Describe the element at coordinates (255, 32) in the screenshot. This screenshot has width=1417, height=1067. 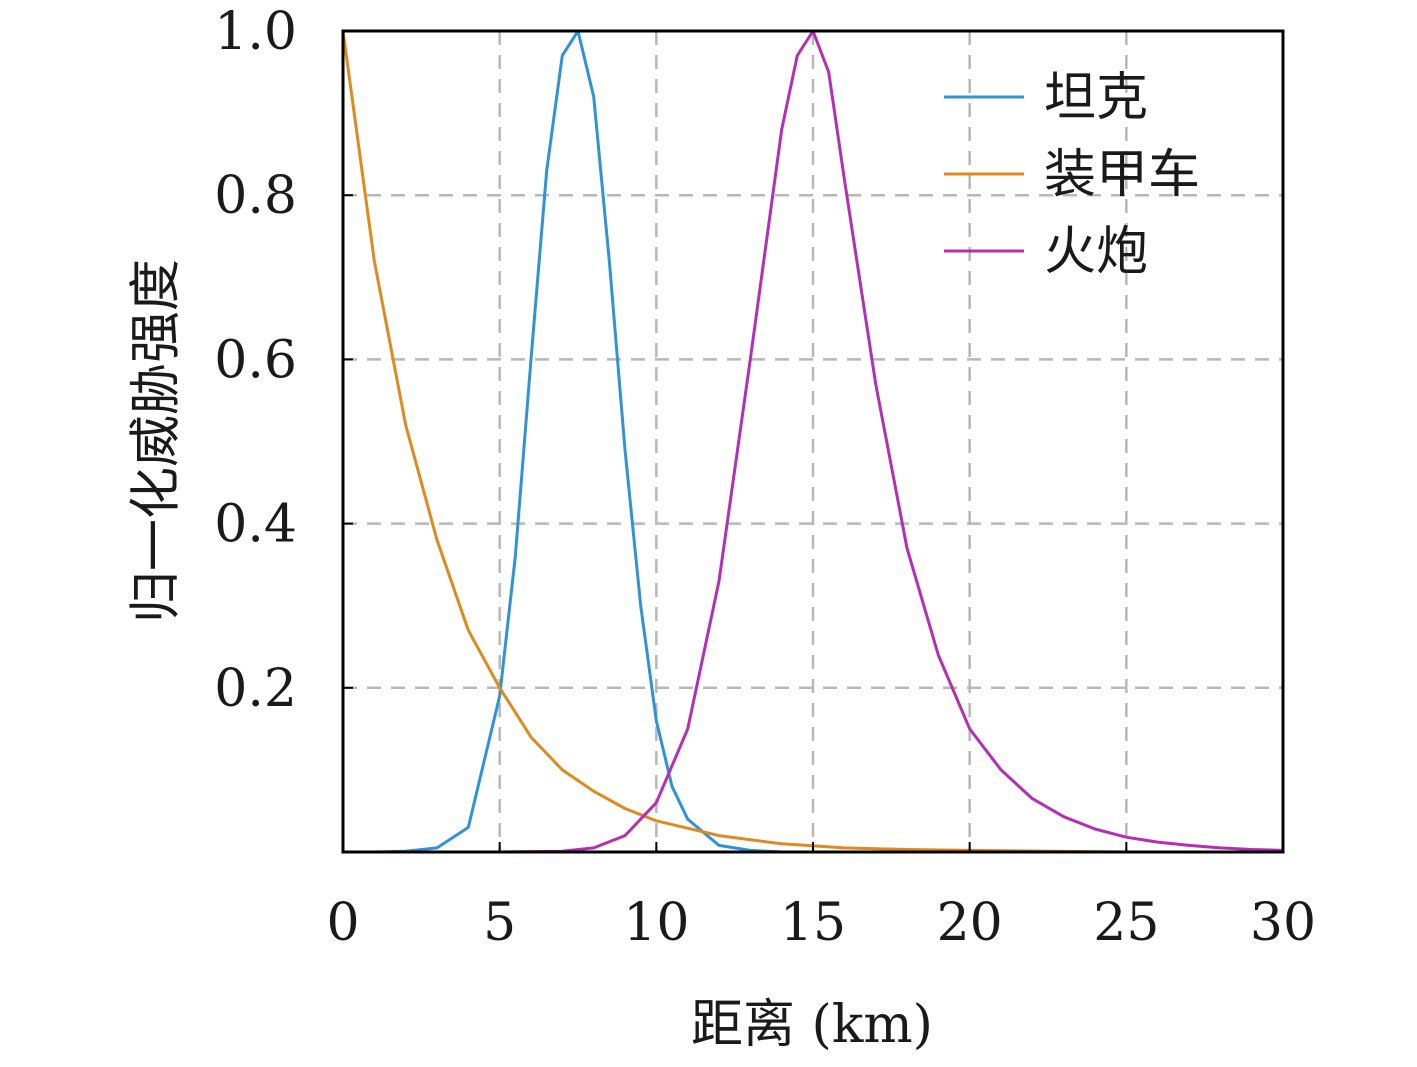
I see `y-tick-label: 1.0` at that location.